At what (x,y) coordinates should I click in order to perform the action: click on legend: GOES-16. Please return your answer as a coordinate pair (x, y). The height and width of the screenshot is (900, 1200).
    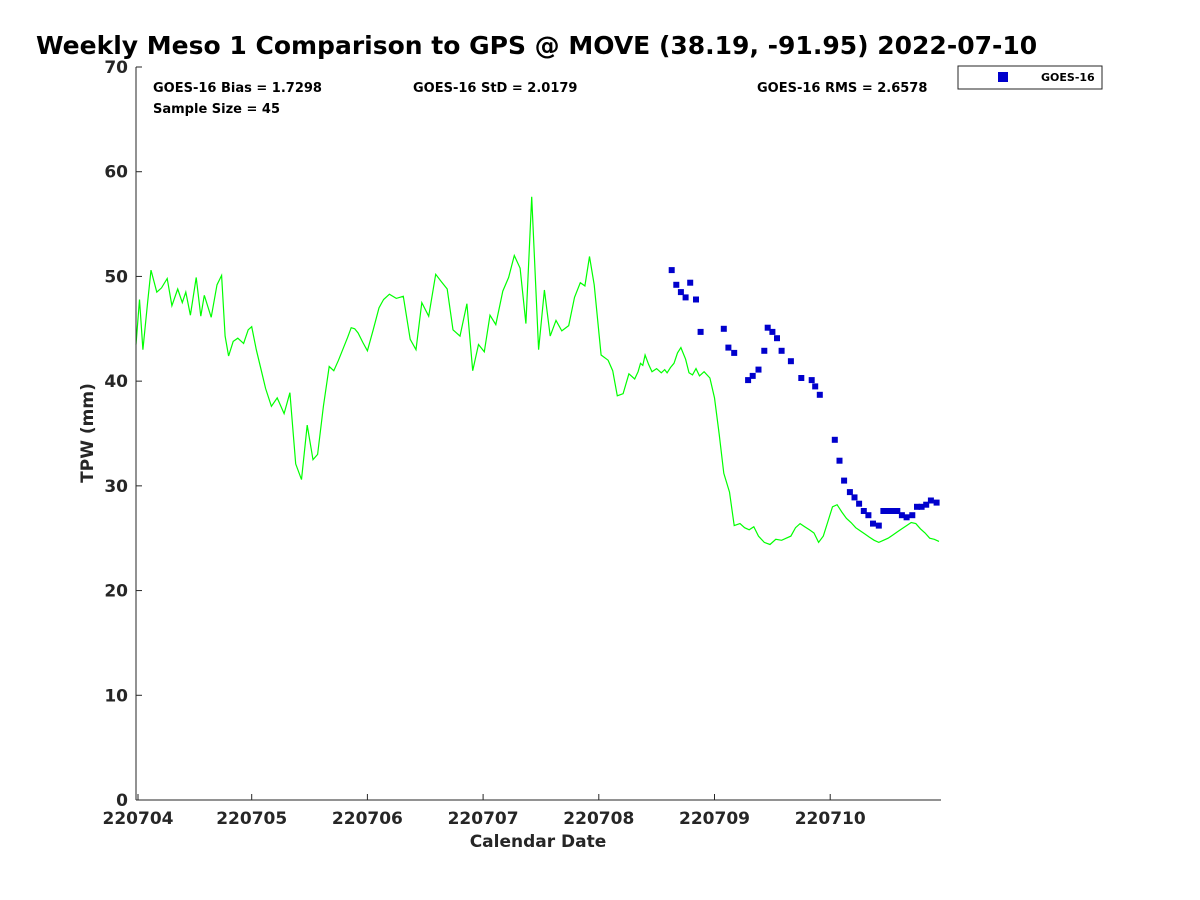
    Looking at the image, I should click on (1030, 77).